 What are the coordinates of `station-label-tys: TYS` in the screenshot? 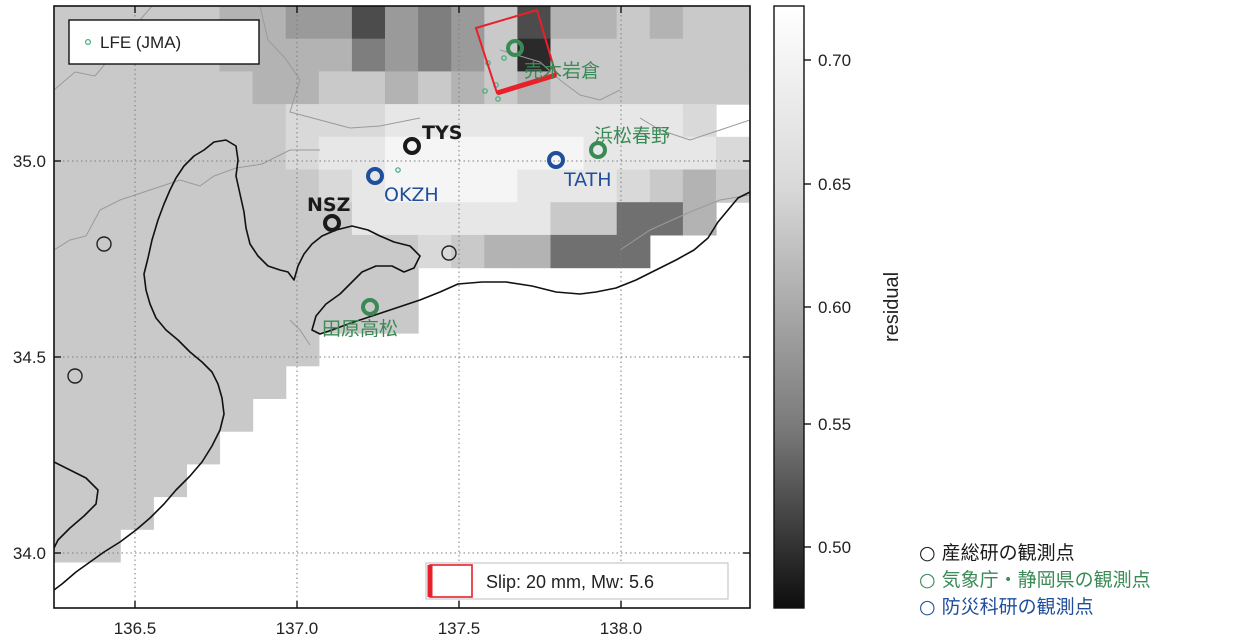 It's located at (442, 133).